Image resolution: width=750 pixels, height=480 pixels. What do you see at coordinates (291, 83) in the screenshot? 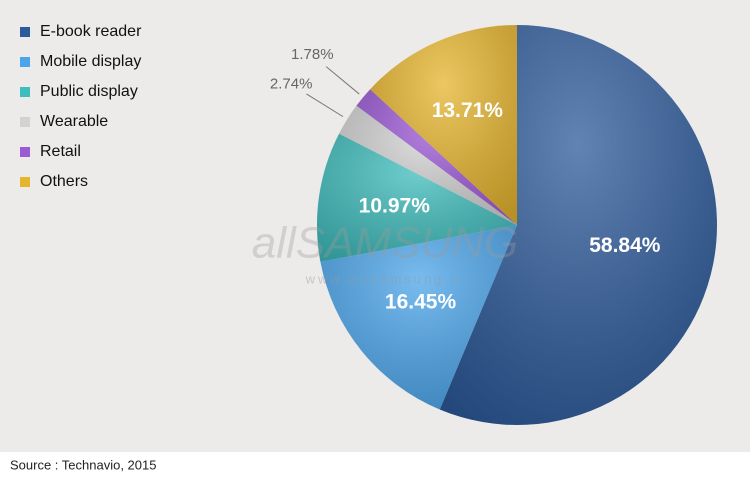
I see `data-label: 2.74%` at bounding box center [291, 83].